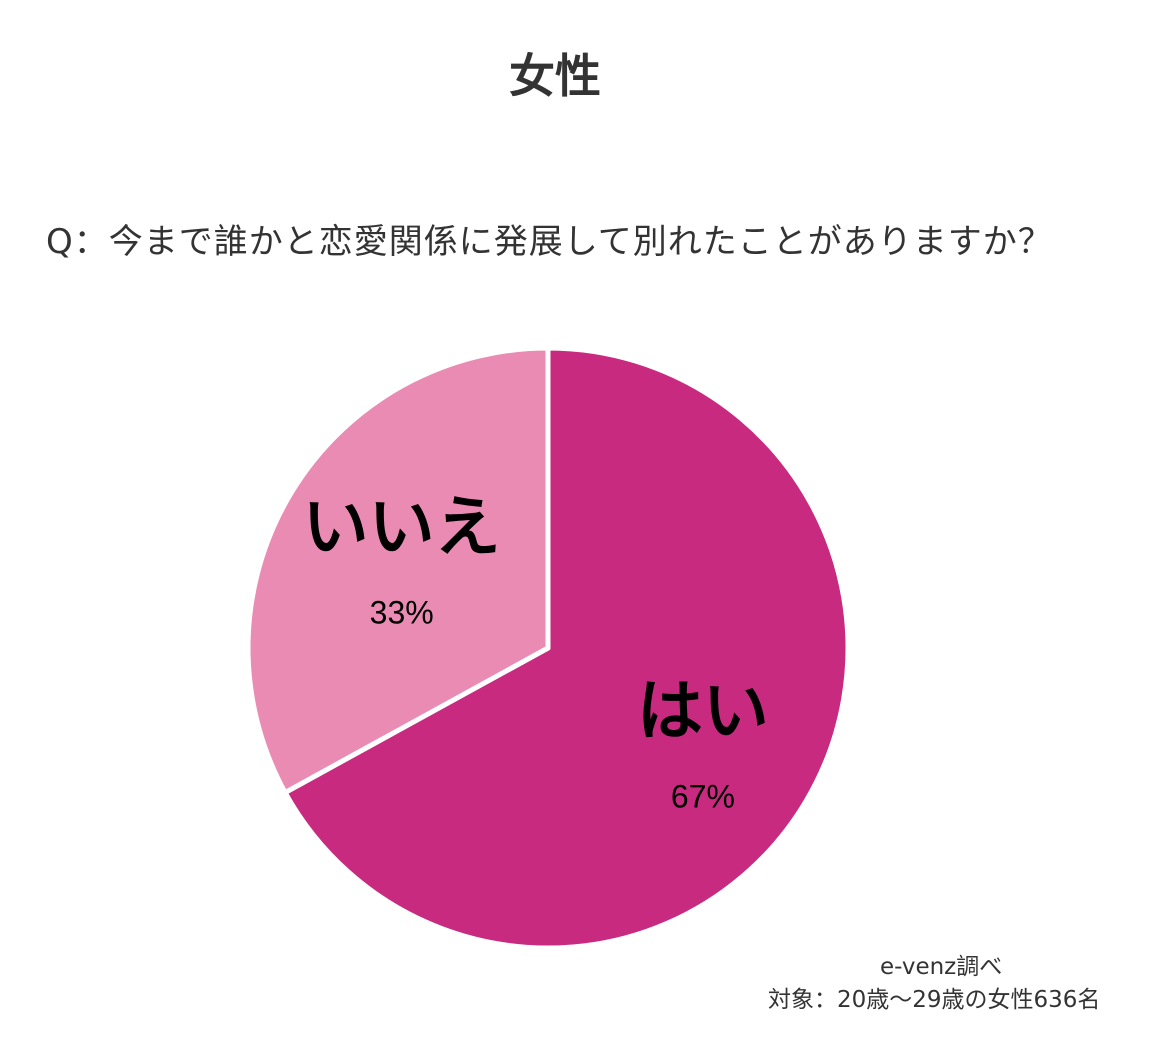 The image size is (1152, 1044). What do you see at coordinates (398, 570) in the screenshot?
I see `pie-slice-no` at bounding box center [398, 570].